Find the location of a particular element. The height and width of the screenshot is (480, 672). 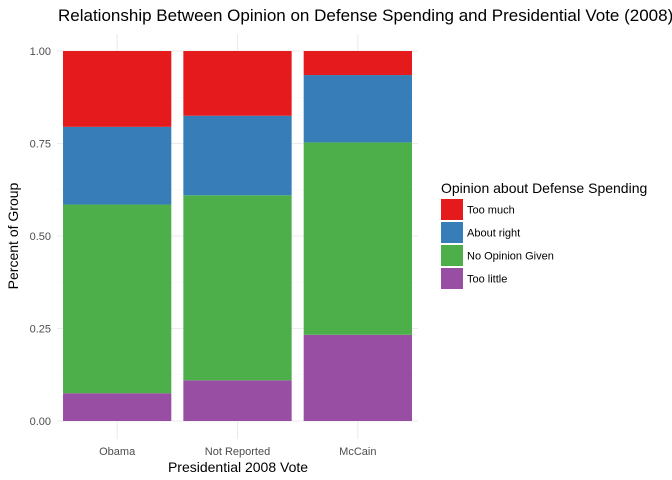

bar-segment-not-reported-too-little is located at coordinates (237, 400).